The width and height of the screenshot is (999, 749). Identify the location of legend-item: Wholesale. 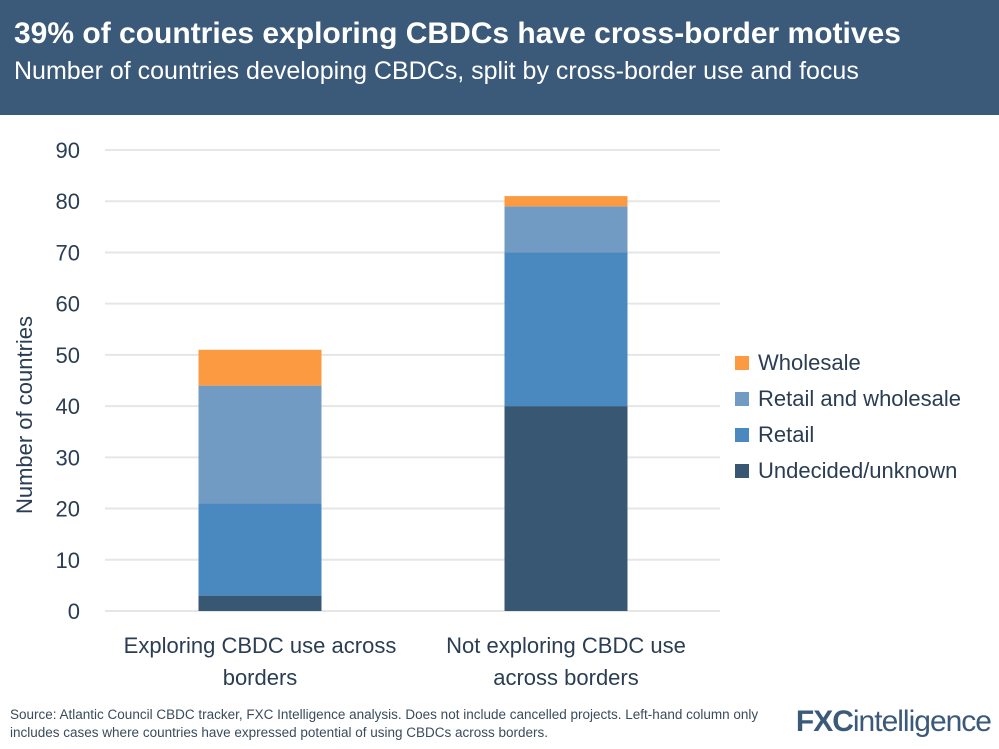
(848, 363).